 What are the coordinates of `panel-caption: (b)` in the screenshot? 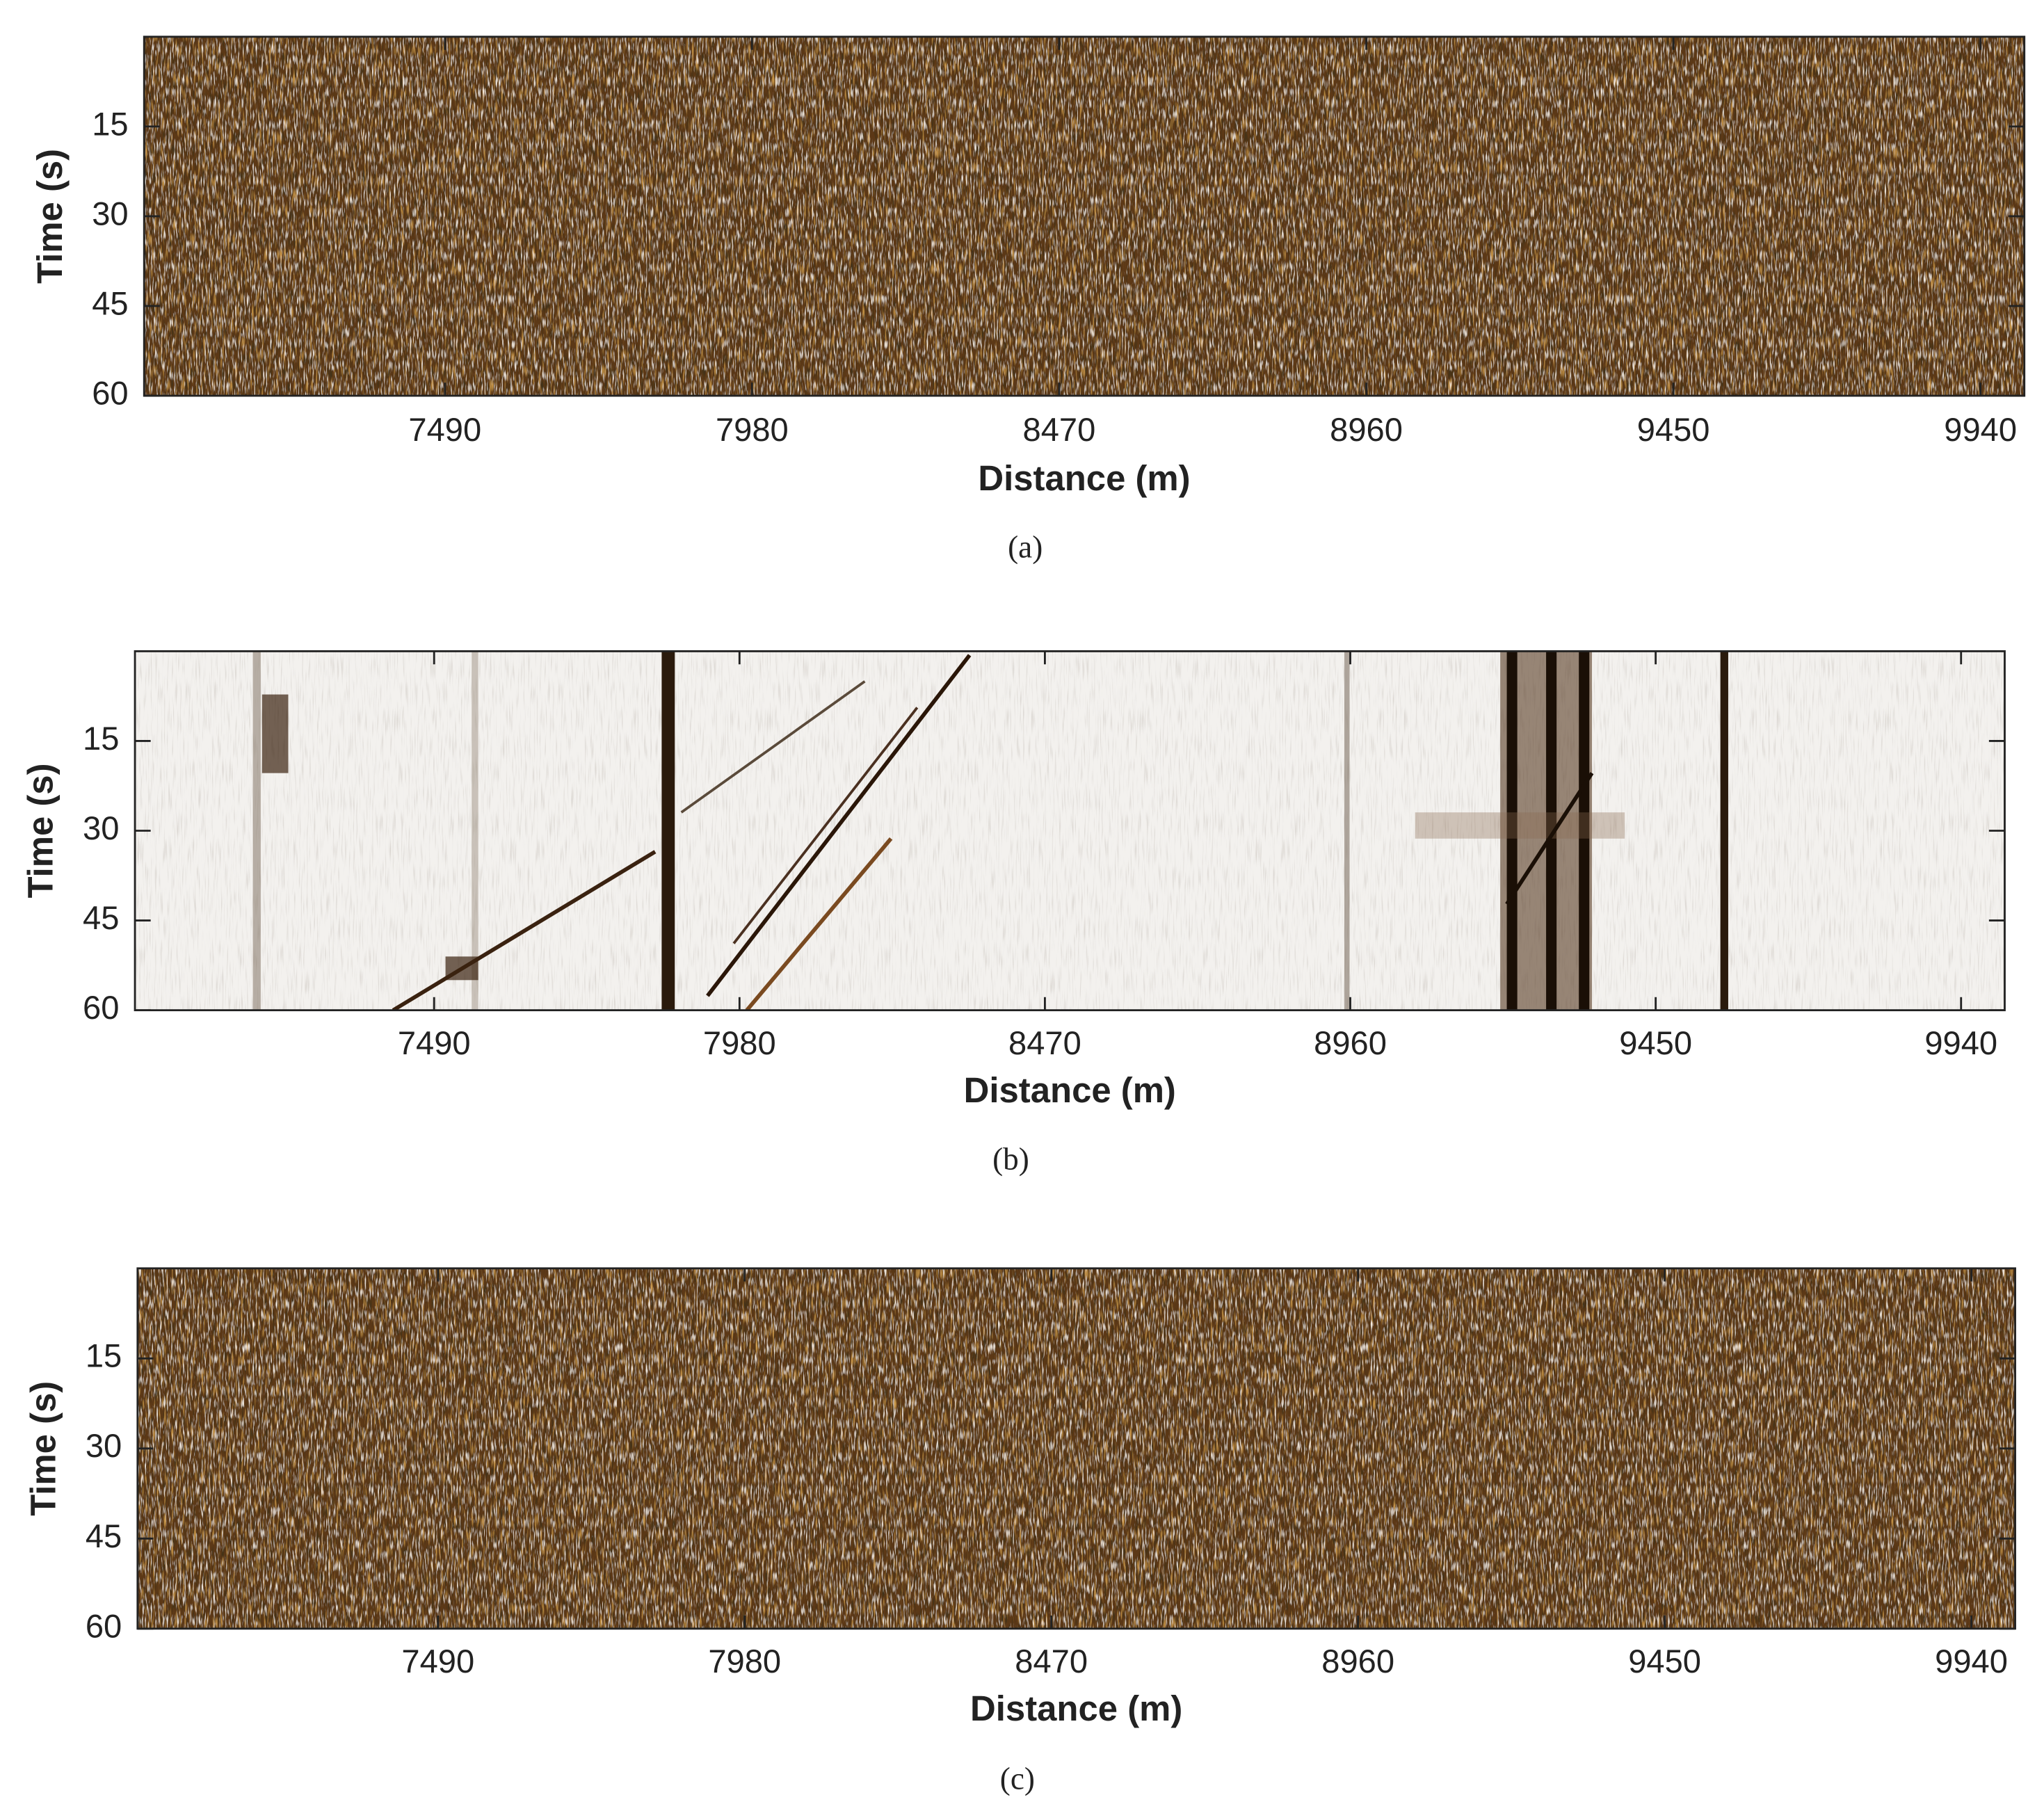 It's located at (1010, 1159).